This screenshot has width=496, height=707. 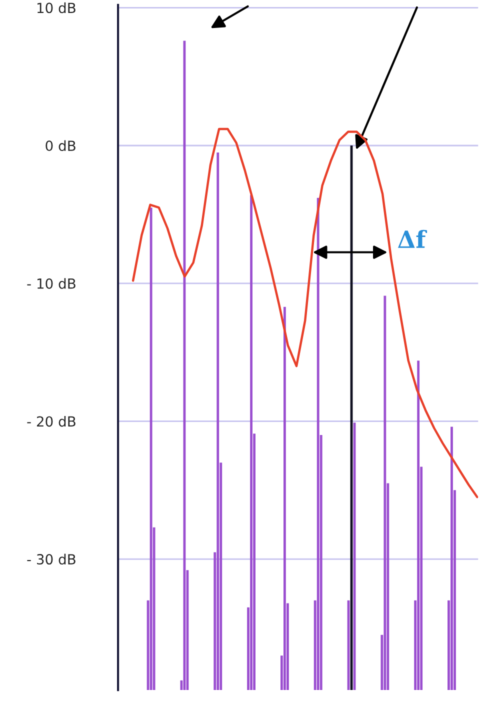 What do you see at coordinates (56, 8) in the screenshot?
I see `y-tick-label: 10 dB` at bounding box center [56, 8].